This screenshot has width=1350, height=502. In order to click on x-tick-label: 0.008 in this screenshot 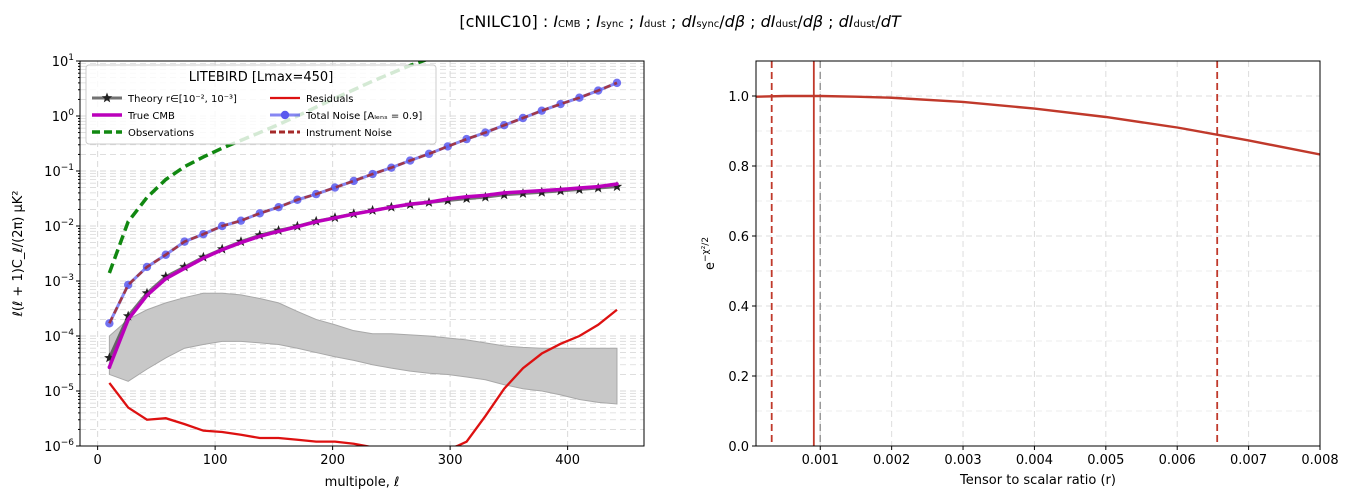, I will do `click(1319, 460)`.